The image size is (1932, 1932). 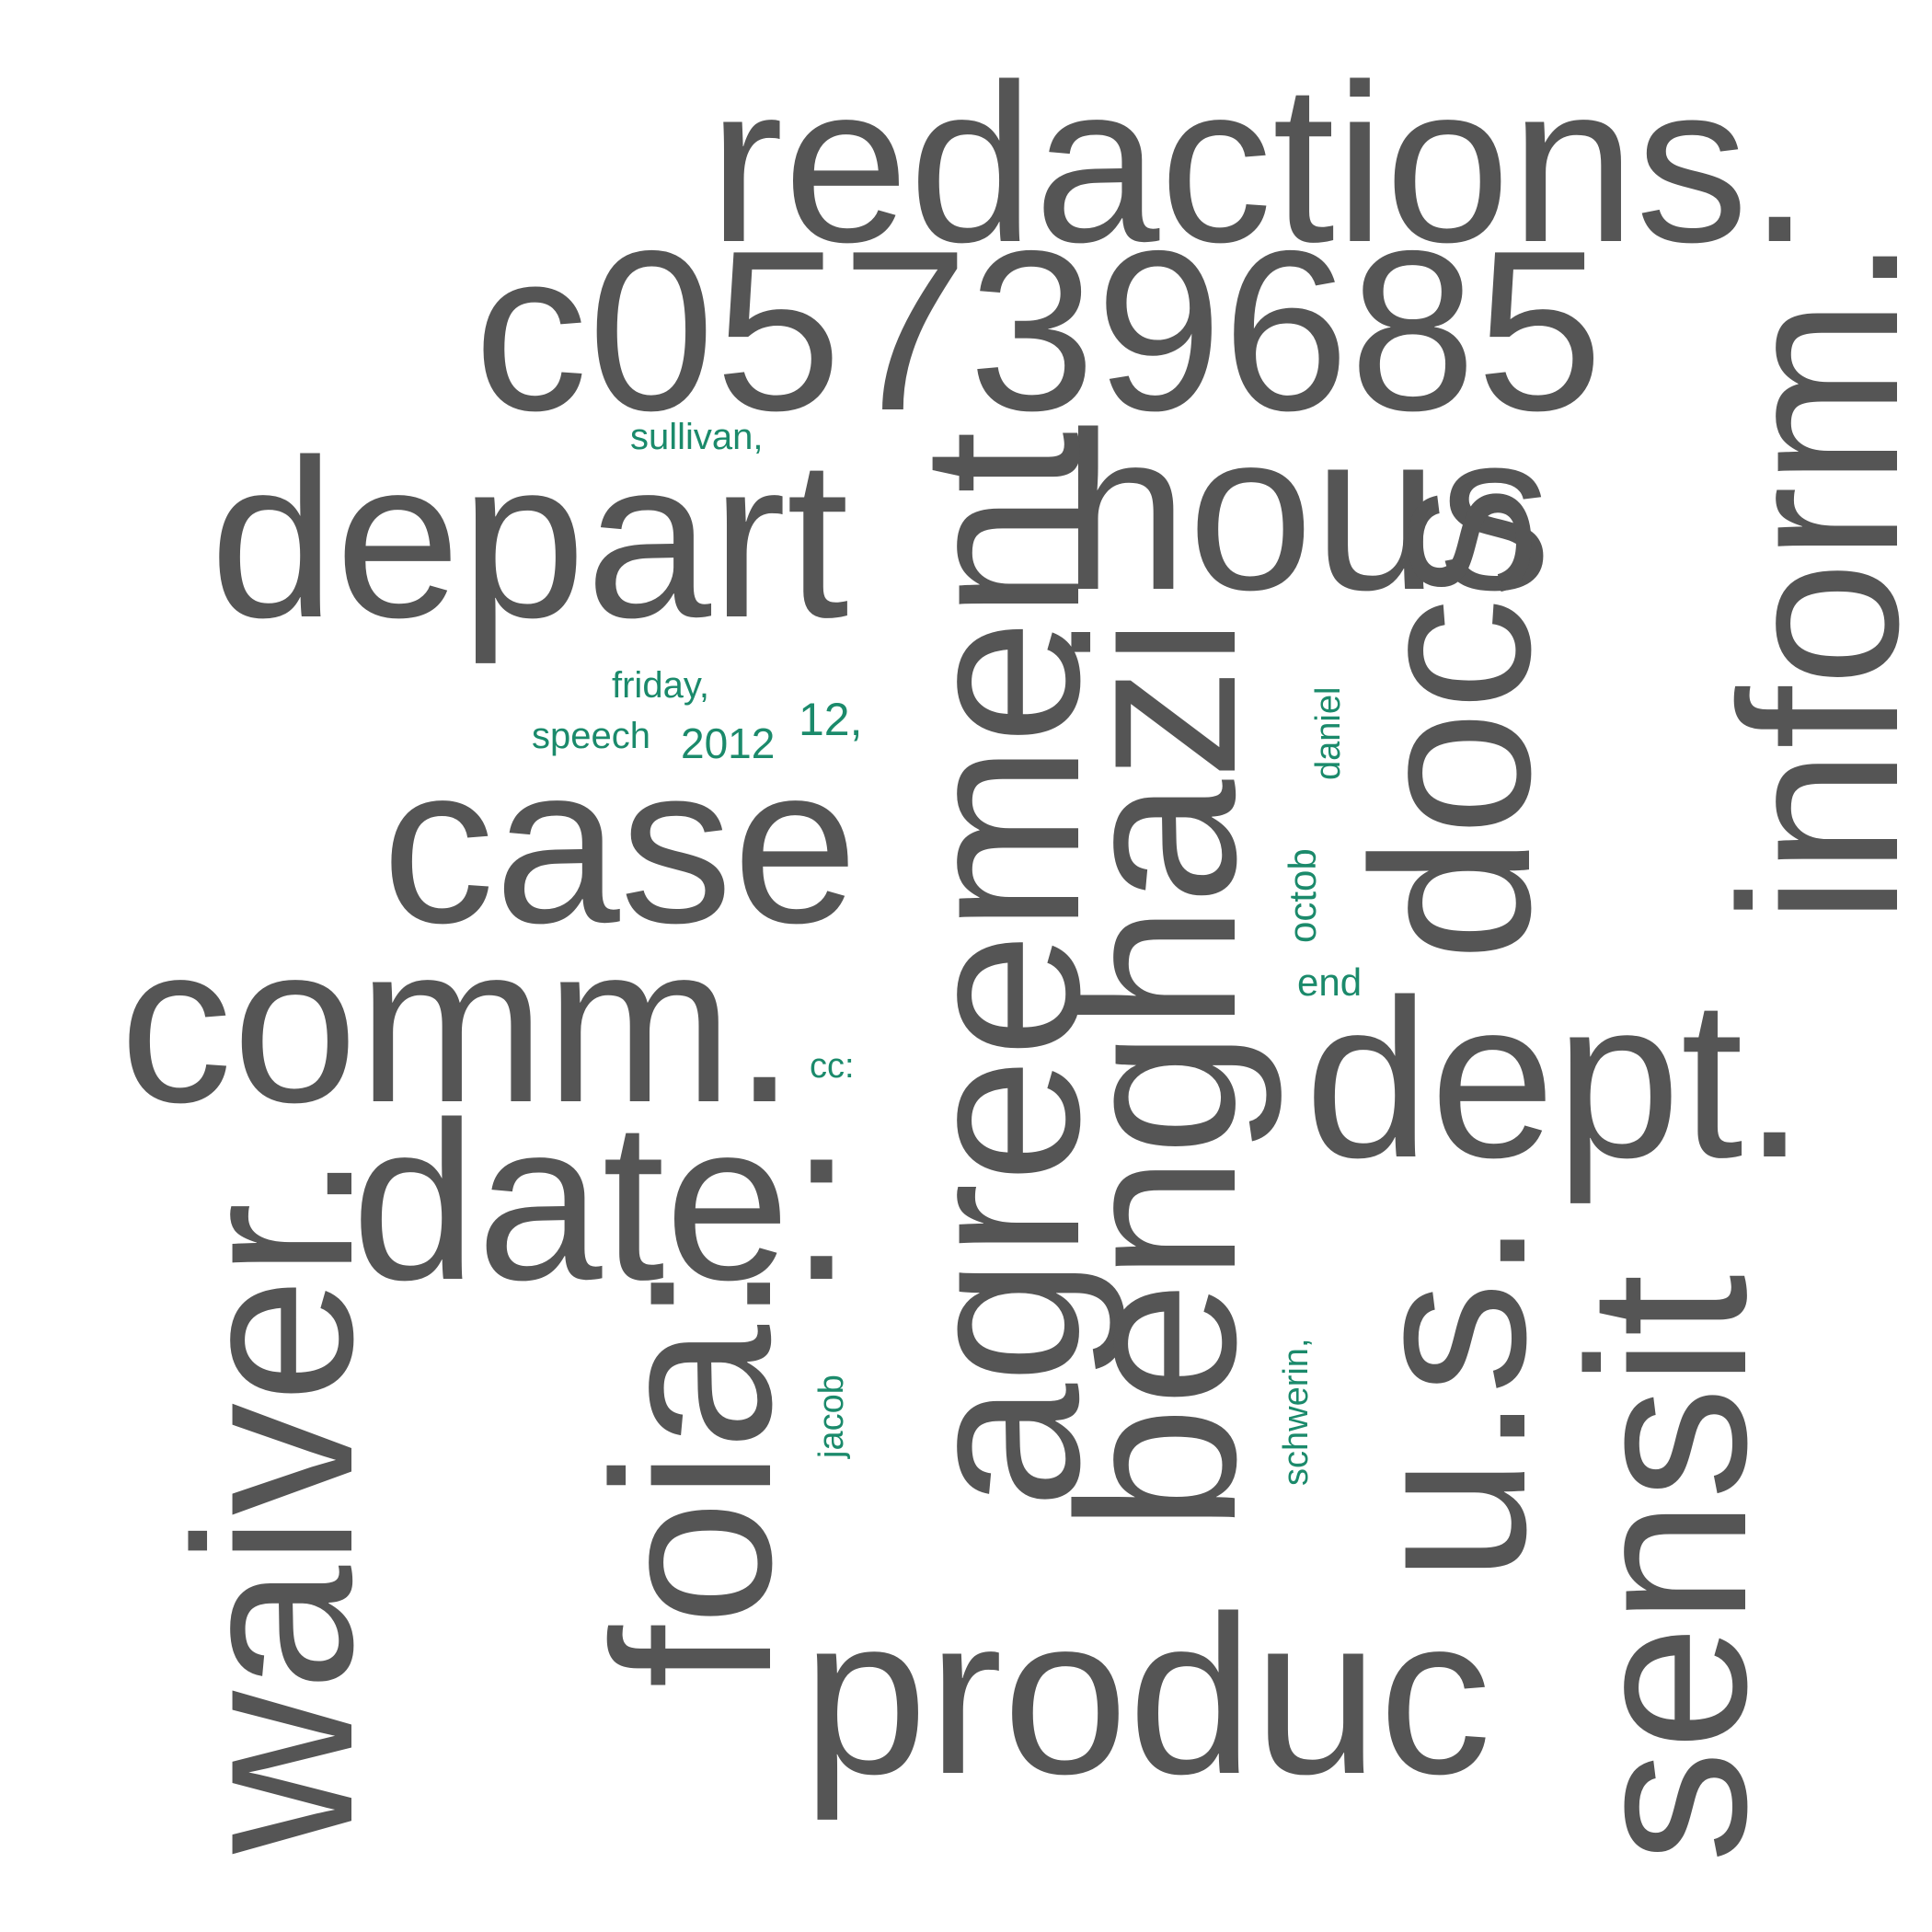 What do you see at coordinates (728, 743) in the screenshot?
I see `word-2012: 2012` at bounding box center [728, 743].